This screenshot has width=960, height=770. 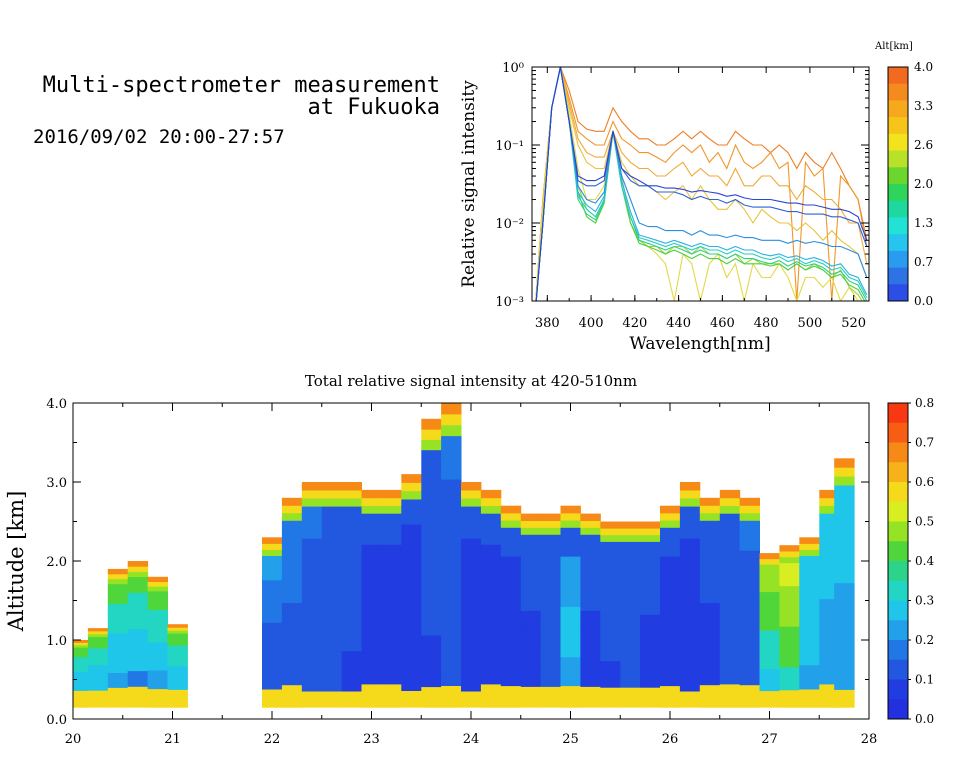 What do you see at coordinates (56, 483) in the screenshot?
I see `heatmap-y-tick-label: 3.0` at bounding box center [56, 483].